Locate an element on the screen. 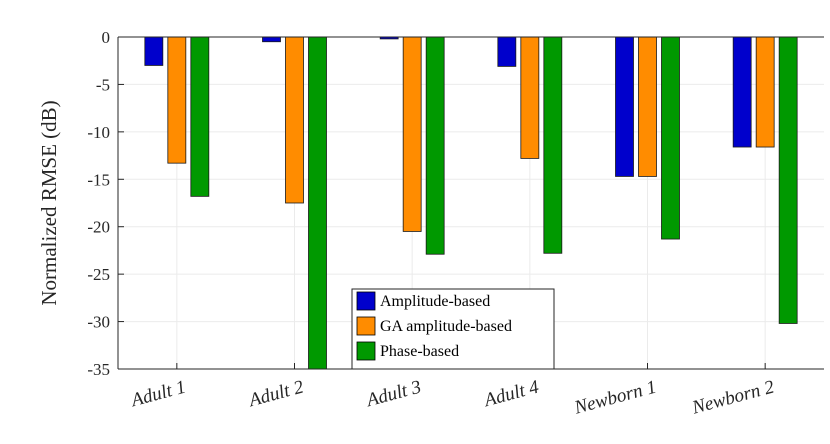 The image size is (830, 444). y-tick-label: -20 is located at coordinates (98, 227).